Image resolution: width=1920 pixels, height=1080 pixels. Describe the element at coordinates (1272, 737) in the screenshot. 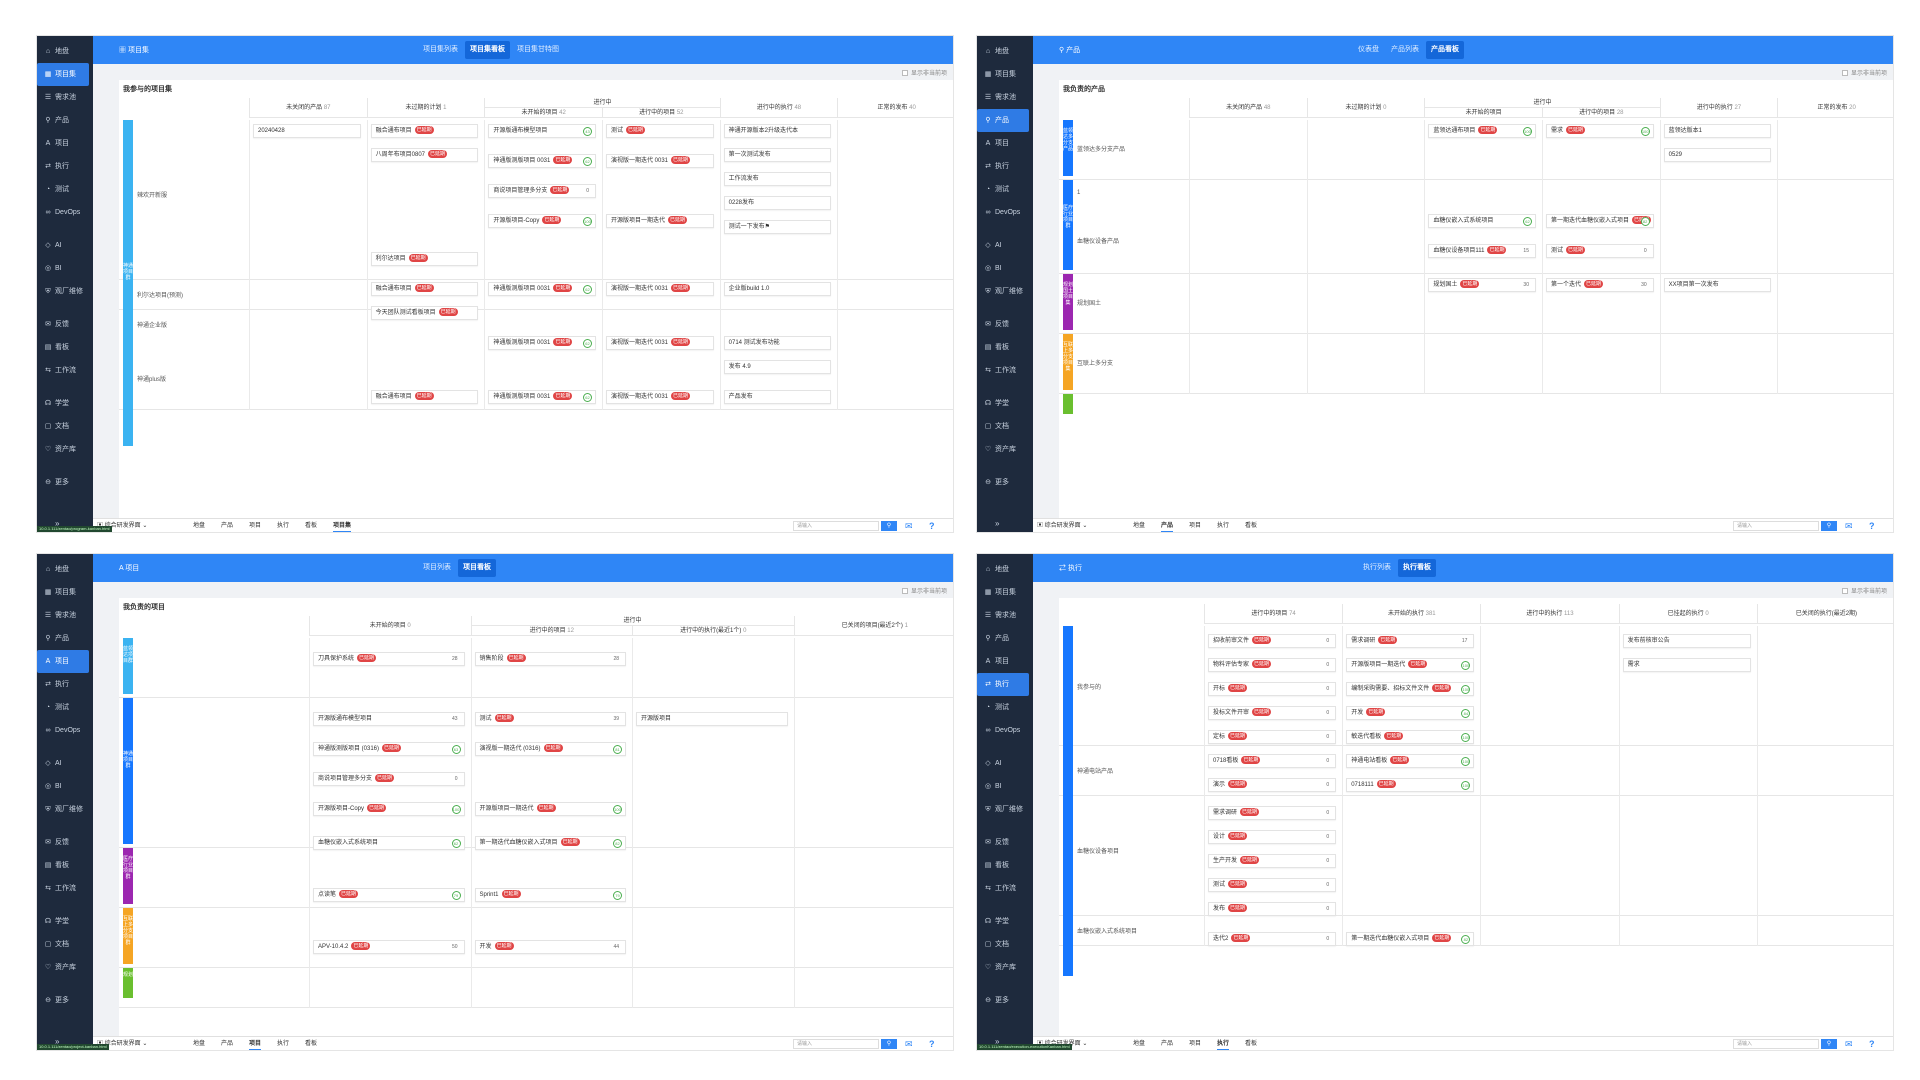

I see `kanban-card: 定标 已延期 0` at that location.